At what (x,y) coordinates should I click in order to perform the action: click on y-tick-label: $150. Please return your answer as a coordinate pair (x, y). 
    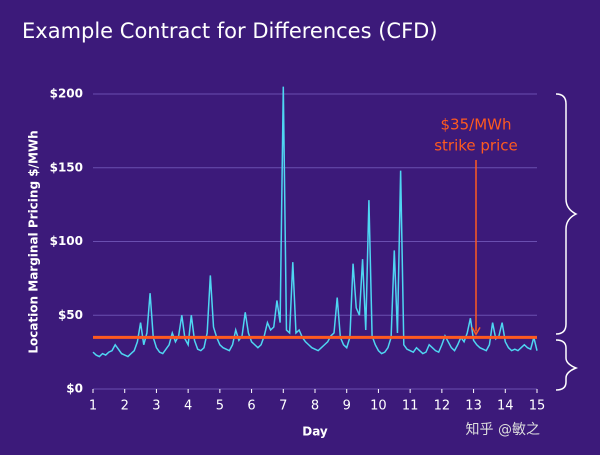
    Looking at the image, I should click on (66, 167).